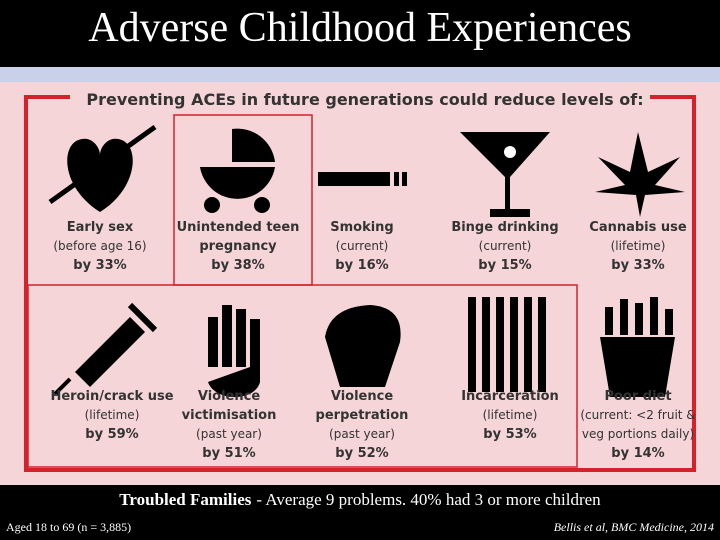 This screenshot has height=540, width=720. What do you see at coordinates (638, 227) in the screenshot?
I see `item-label: Cannabis use` at bounding box center [638, 227].